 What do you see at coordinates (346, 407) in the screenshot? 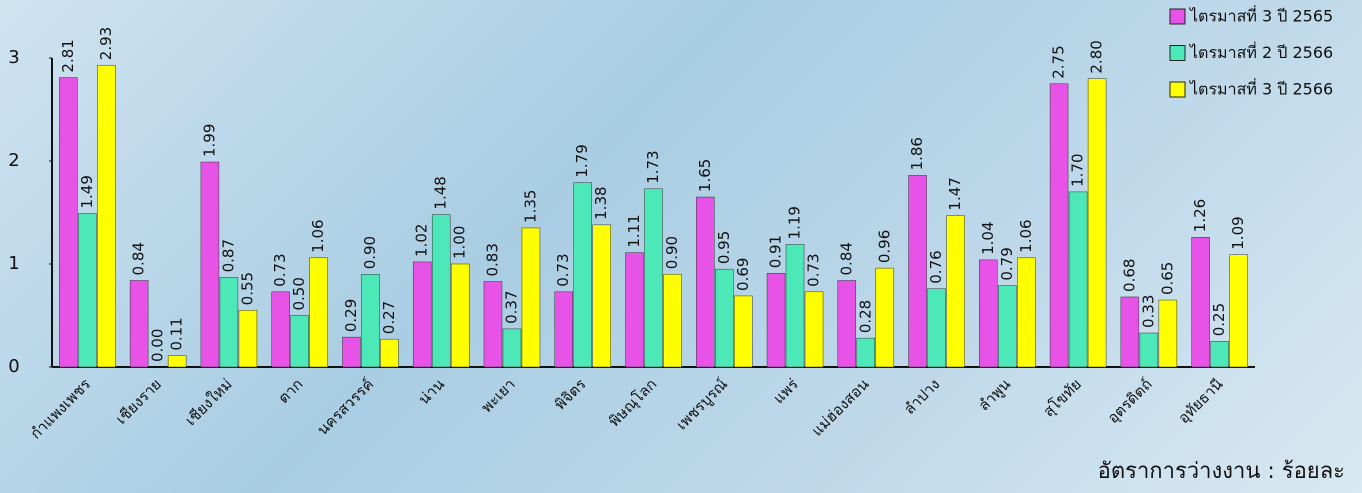
I see `x-tick-label: นครสวรรค์` at bounding box center [346, 407].